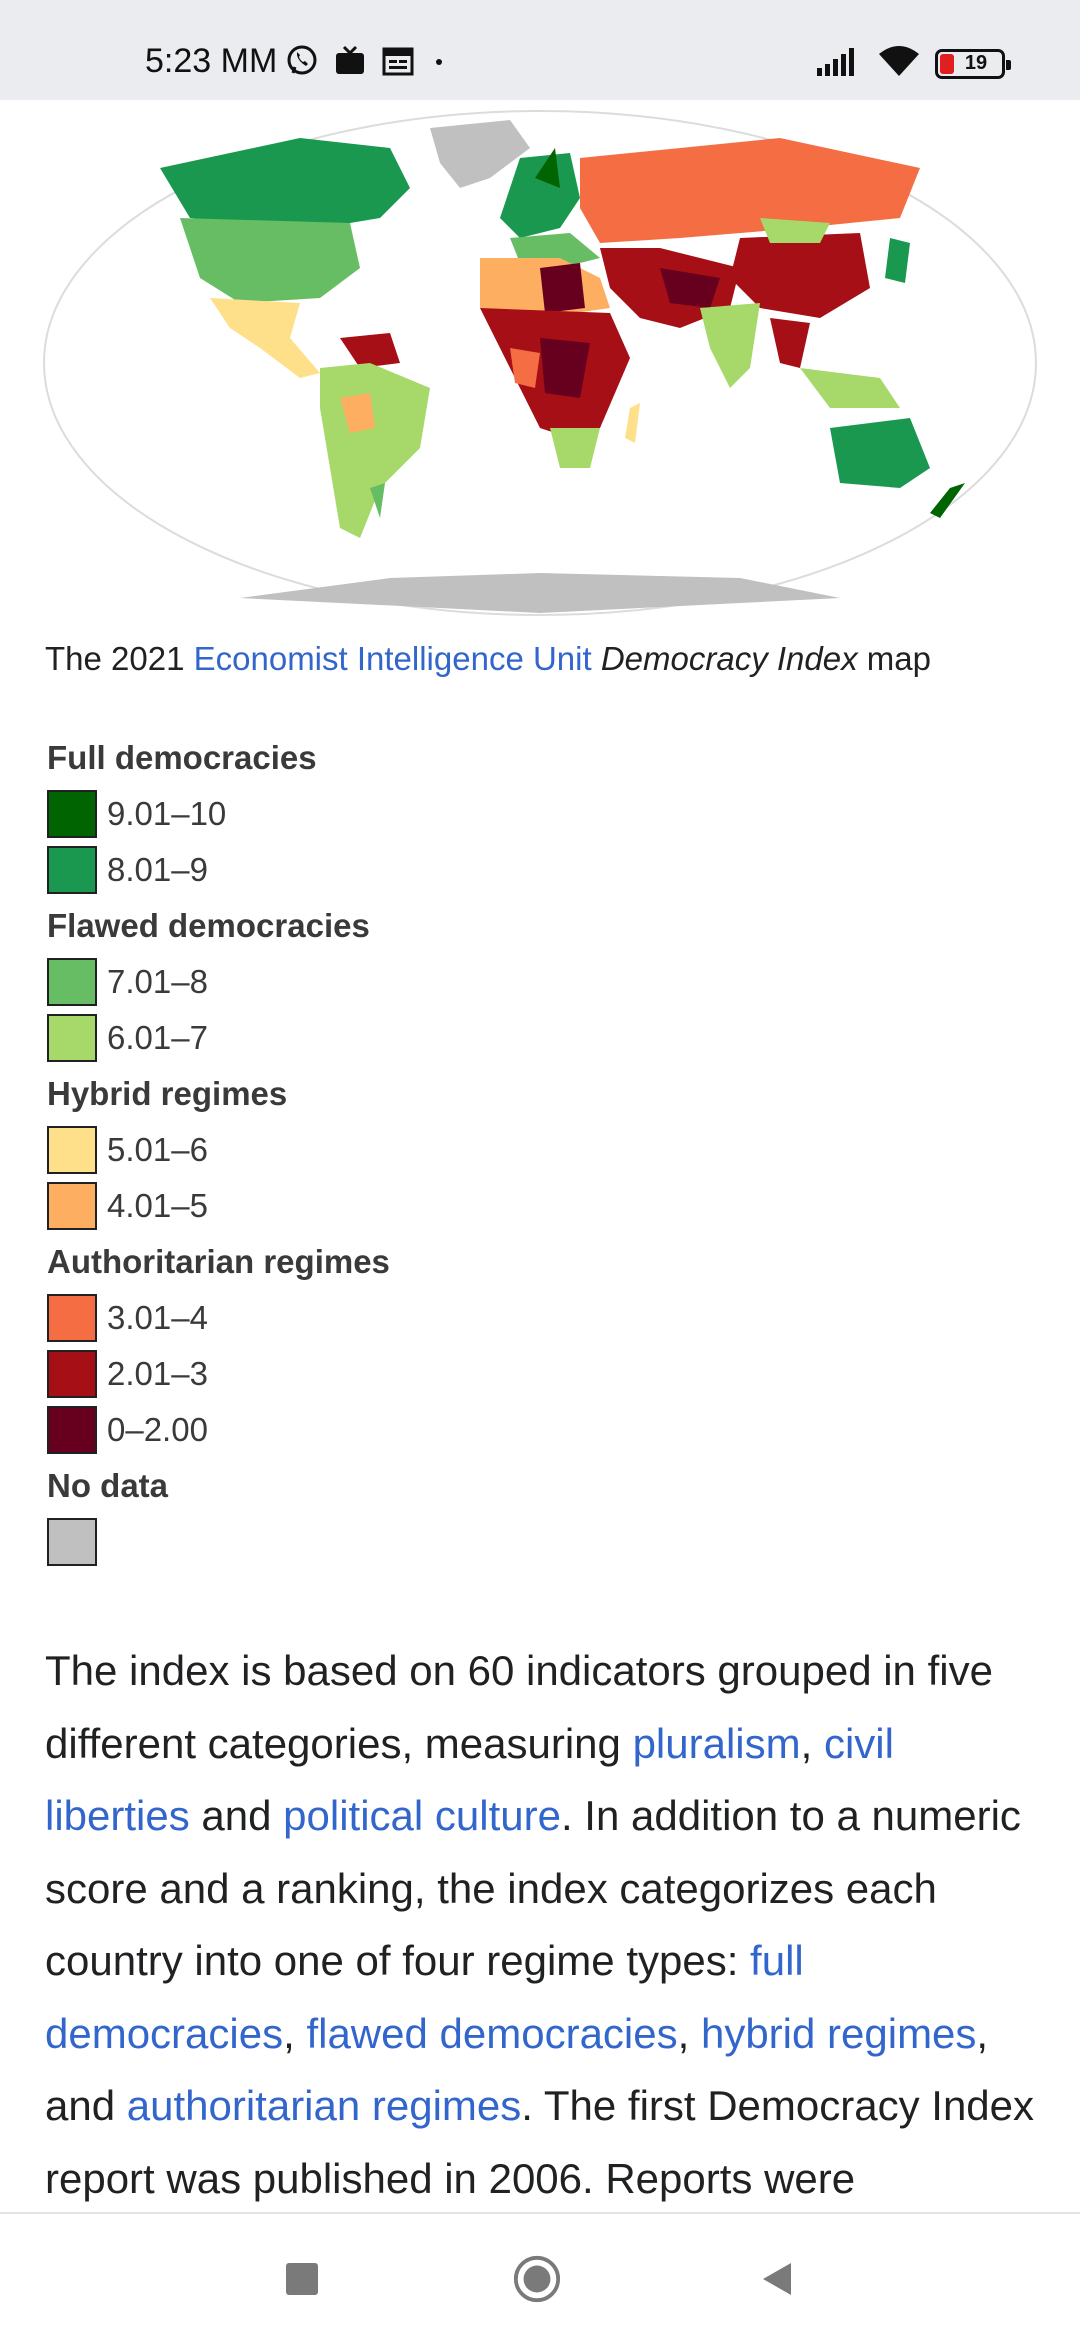 This screenshot has height=2340, width=1080. What do you see at coordinates (108, 1485) in the screenshot?
I see `legend-heading: No data` at bounding box center [108, 1485].